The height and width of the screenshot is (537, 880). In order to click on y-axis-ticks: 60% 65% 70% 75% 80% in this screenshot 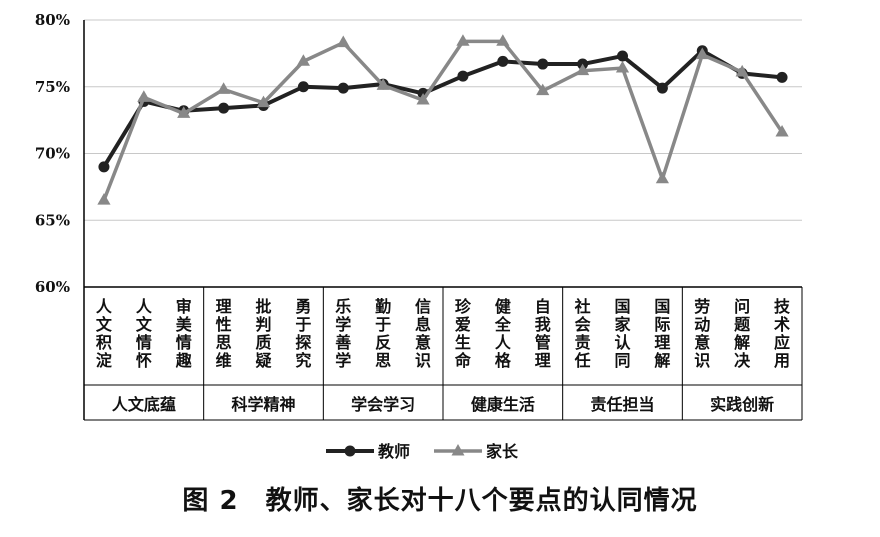, I will do `click(52, 153)`.